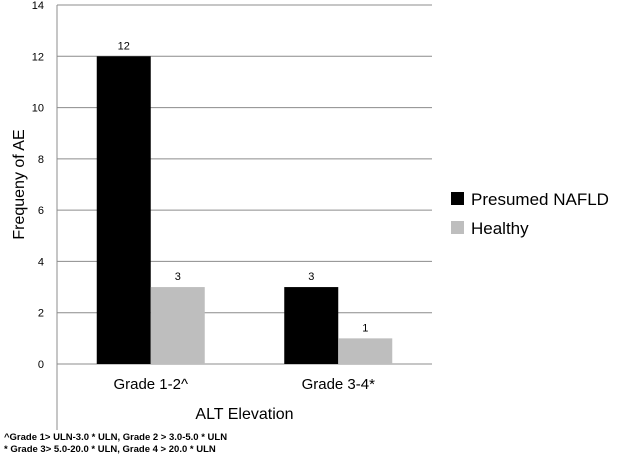 Image resolution: width=620 pixels, height=460 pixels. Describe the element at coordinates (365, 328) in the screenshot. I see `data-label: 1` at that location.